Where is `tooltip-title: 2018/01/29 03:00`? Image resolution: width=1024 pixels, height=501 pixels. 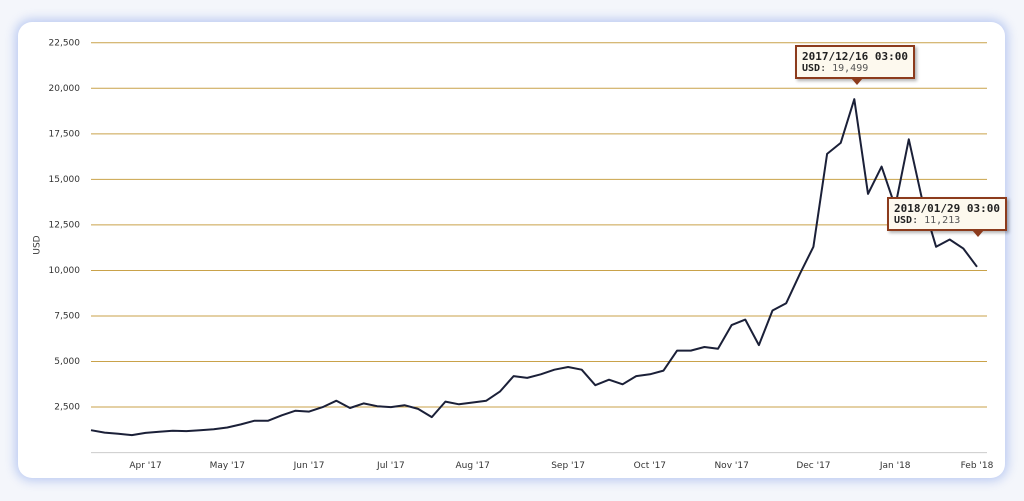 tooltip-title: 2018/01/29 03:00 is located at coordinates (947, 208).